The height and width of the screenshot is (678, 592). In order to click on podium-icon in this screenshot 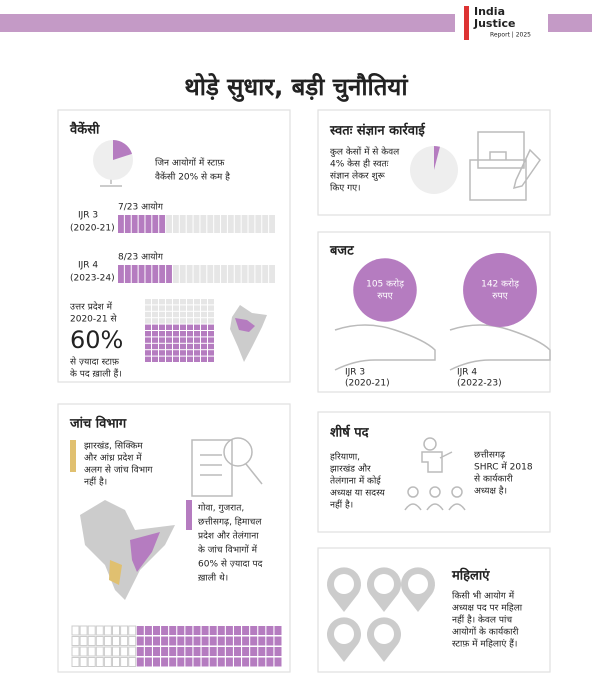, I will do `click(435, 474)`.